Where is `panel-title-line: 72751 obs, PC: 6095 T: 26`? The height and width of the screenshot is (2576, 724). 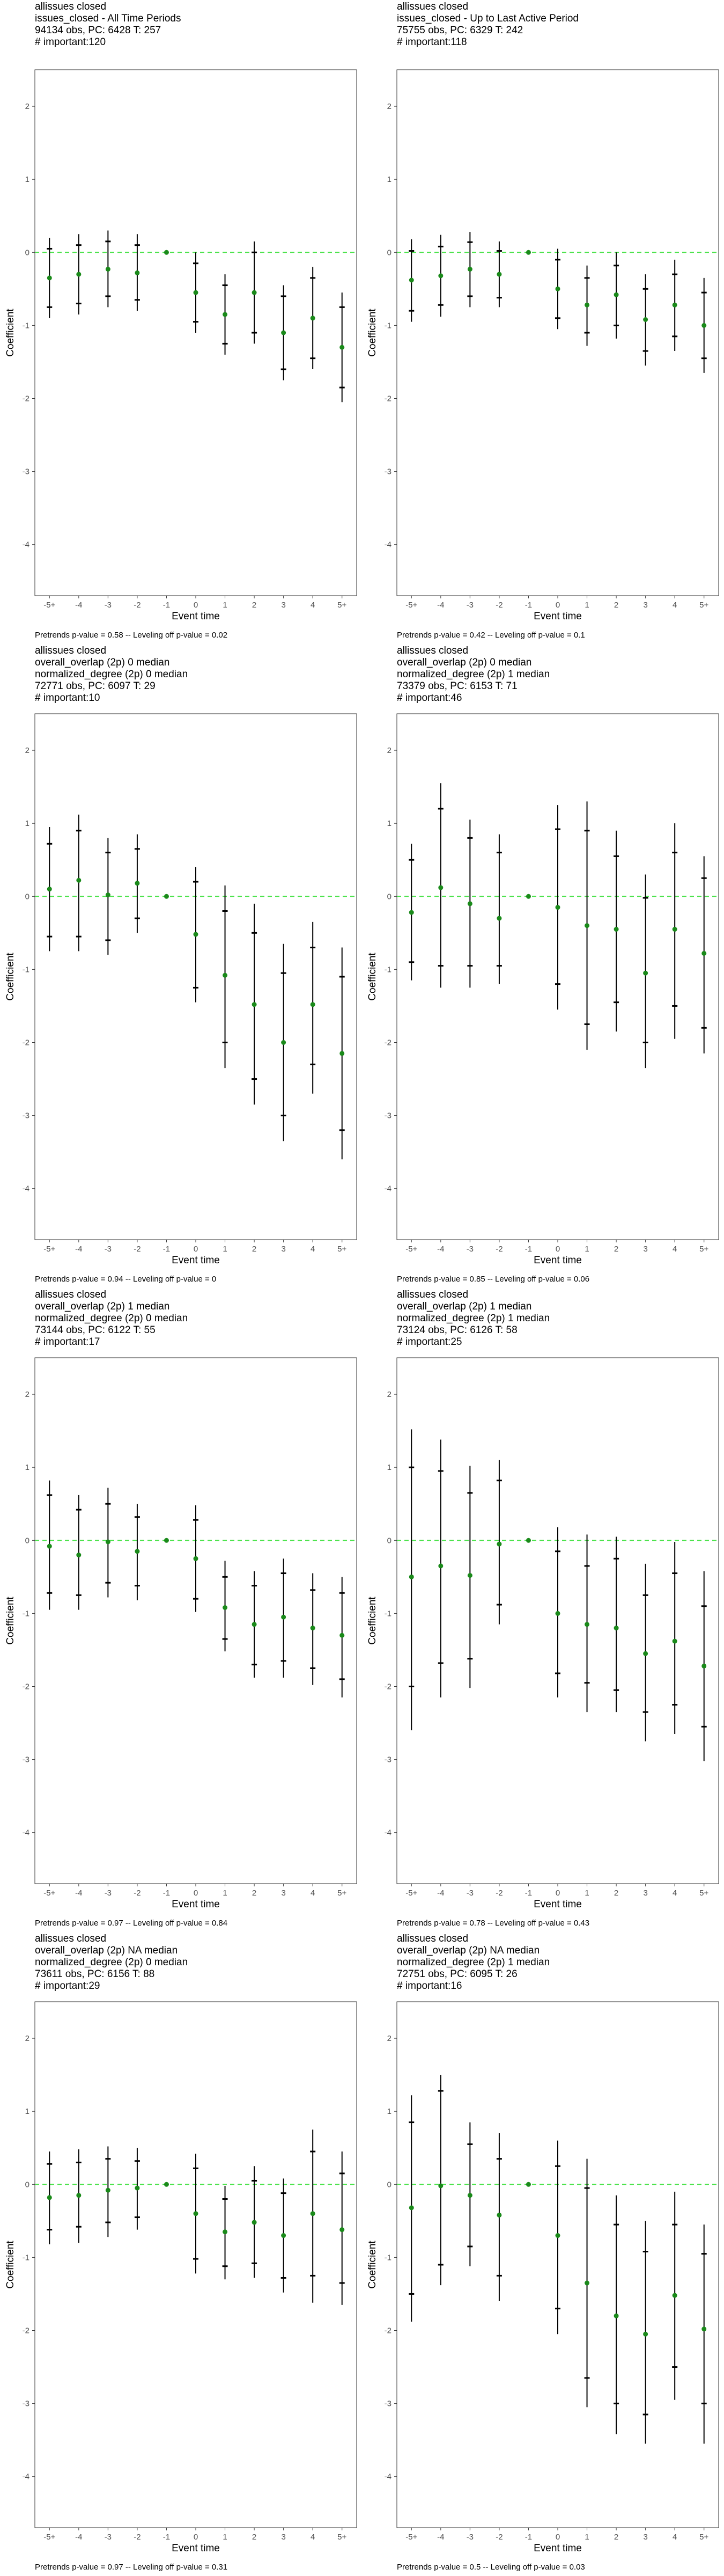
panel-title-line: 72751 obs, PC: 6095 T: 26 is located at coordinates (457, 1974).